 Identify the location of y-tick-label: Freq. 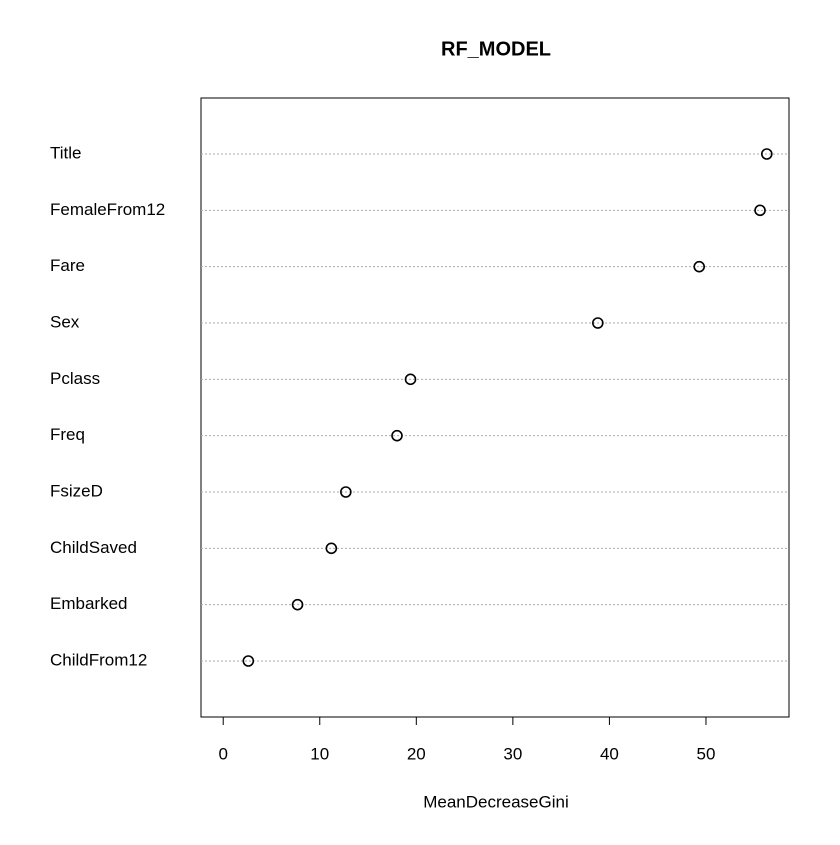
(67, 434).